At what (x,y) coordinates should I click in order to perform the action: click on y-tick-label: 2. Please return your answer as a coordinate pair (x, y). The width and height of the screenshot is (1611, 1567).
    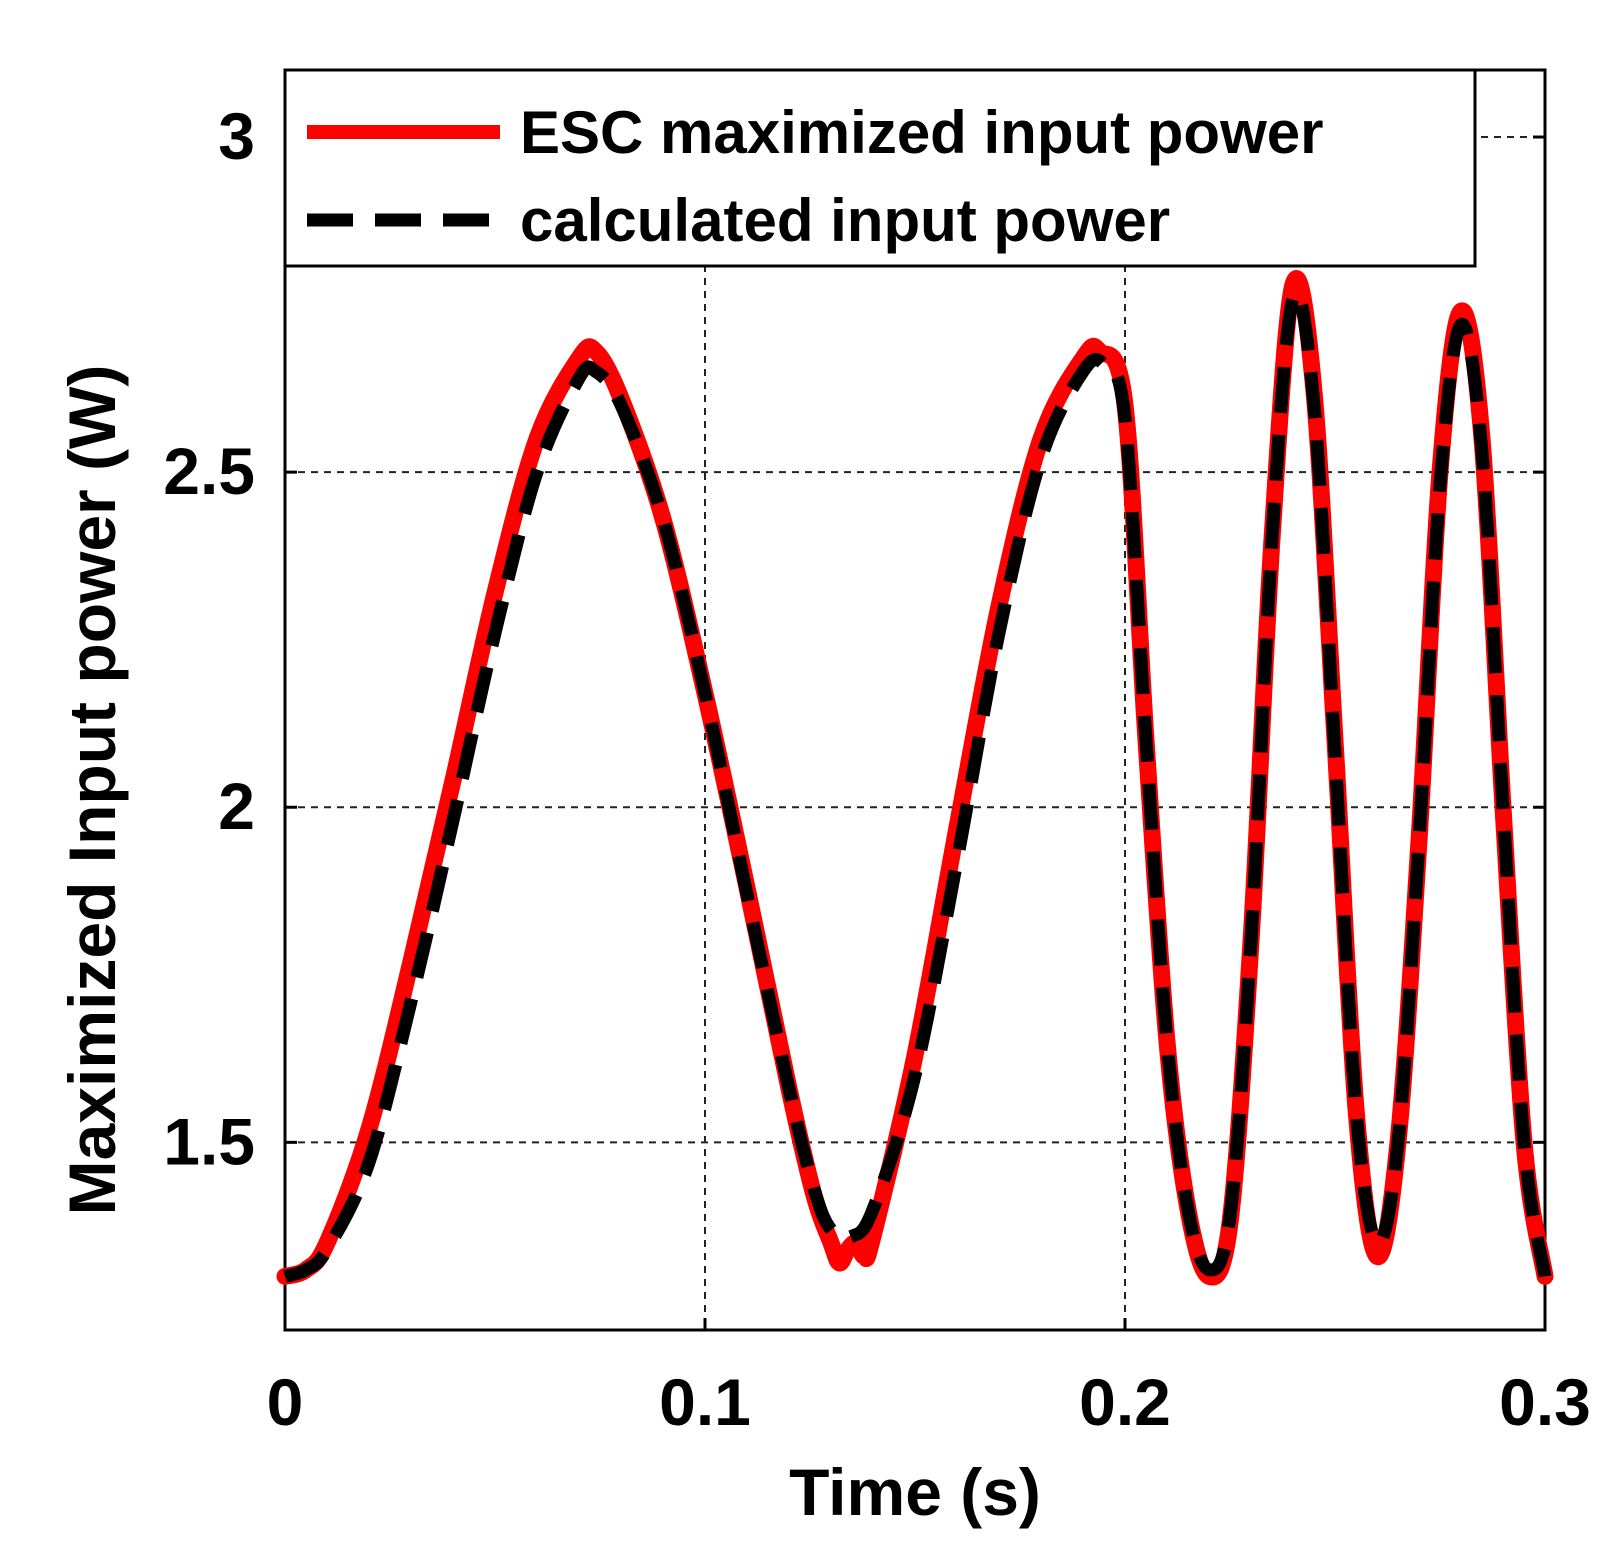
    Looking at the image, I should click on (236, 806).